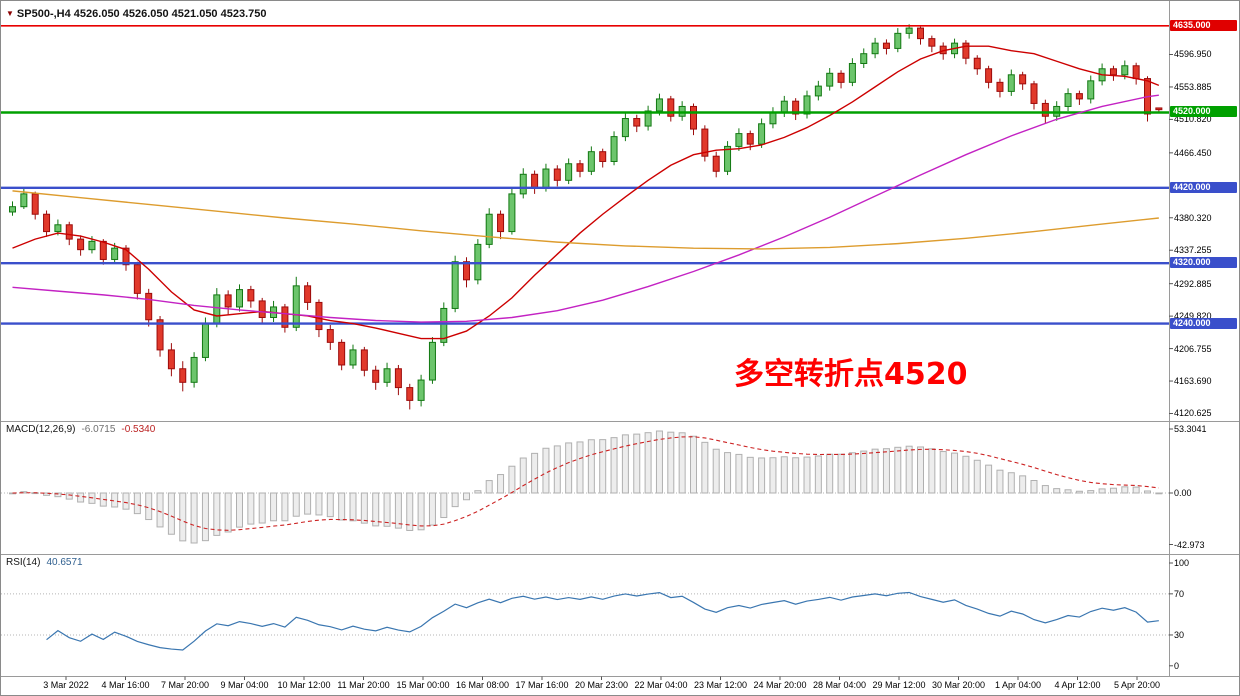  I want to click on time-axis-label: 3 Mar 2022, so click(66, 685).